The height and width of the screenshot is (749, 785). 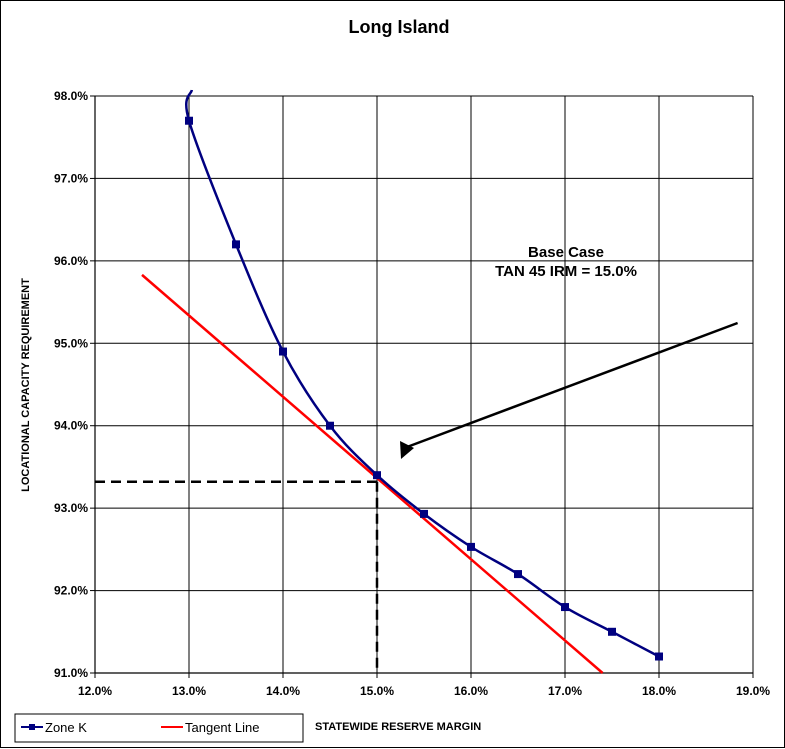 I want to click on y-tick-label: 97.0%, so click(x=71, y=178).